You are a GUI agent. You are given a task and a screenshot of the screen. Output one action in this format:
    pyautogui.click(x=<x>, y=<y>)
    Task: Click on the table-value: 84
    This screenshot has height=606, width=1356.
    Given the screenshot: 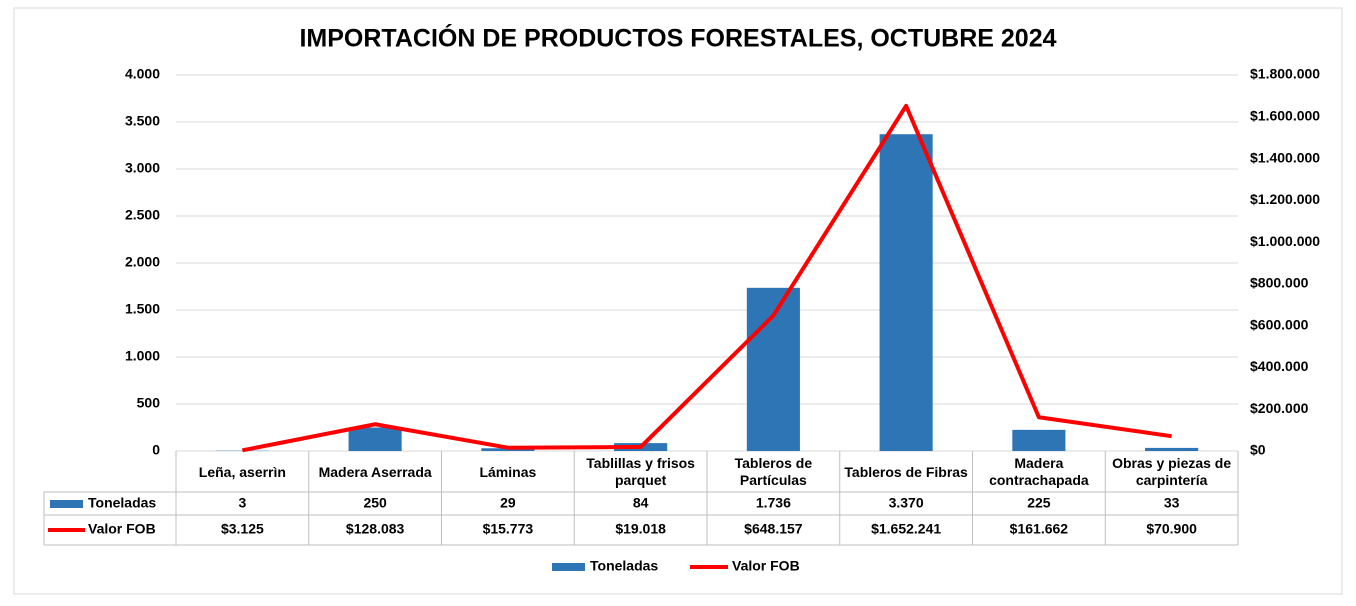 What is the action you would take?
    pyautogui.click(x=641, y=503)
    